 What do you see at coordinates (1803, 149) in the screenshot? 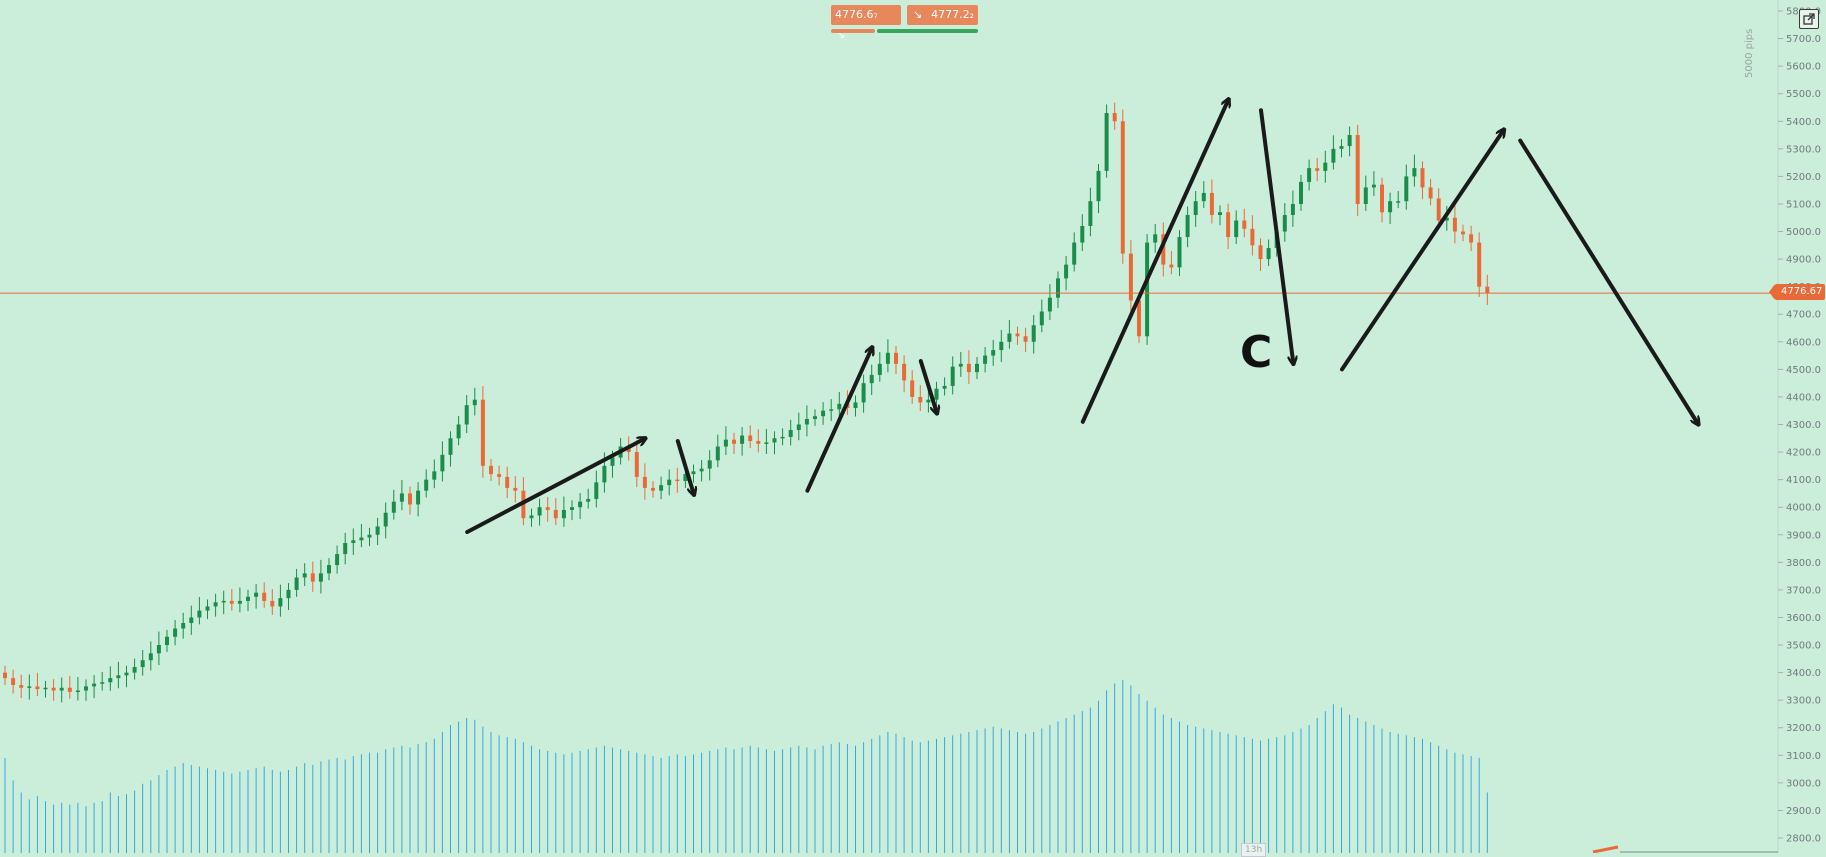
I see `price-tick-label: 5300.0` at bounding box center [1803, 149].